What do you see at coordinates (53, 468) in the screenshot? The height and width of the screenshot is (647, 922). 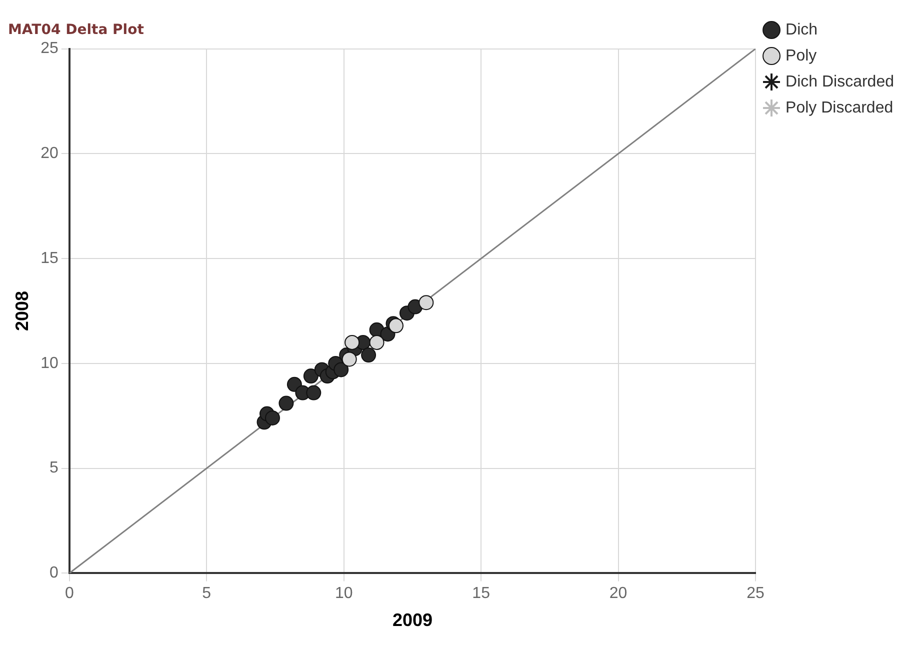 I see `y-tick-label: 5` at bounding box center [53, 468].